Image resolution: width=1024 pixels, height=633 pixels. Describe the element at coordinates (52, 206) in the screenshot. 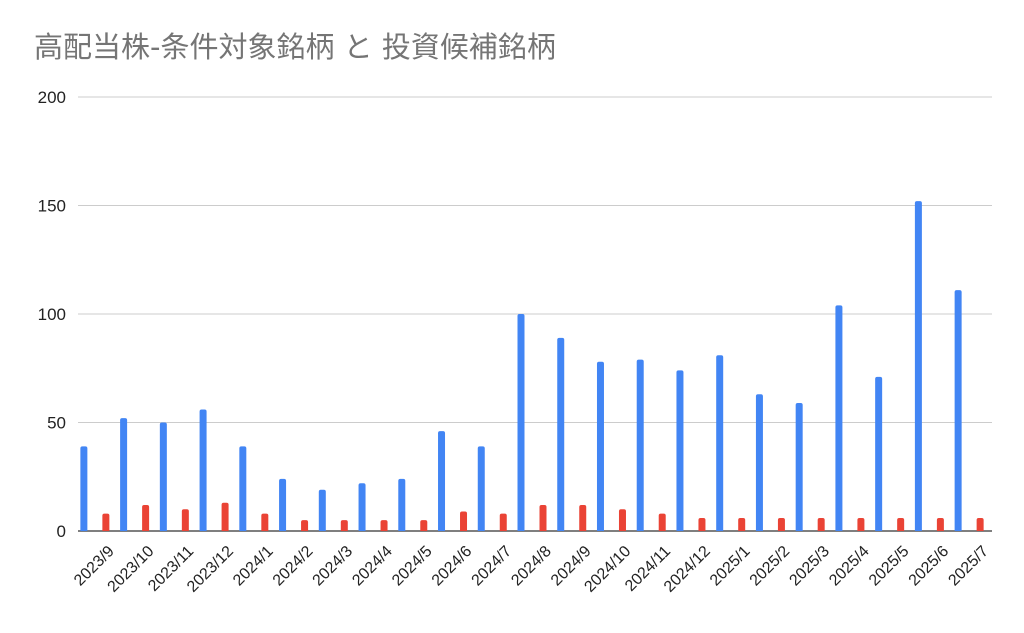

I see `y-tick-label: 150` at that location.